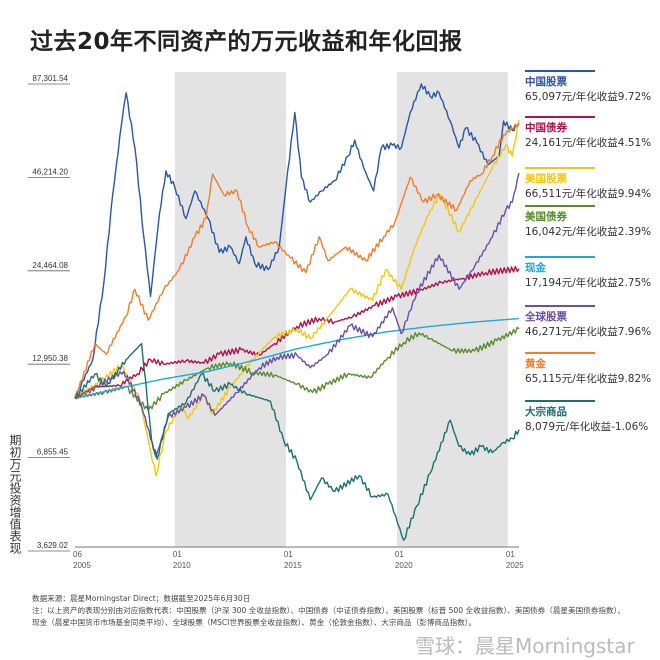 The image size is (660, 660). Describe the element at coordinates (546, 412) in the screenshot. I see `legend-series-name: 大宗商品` at that location.